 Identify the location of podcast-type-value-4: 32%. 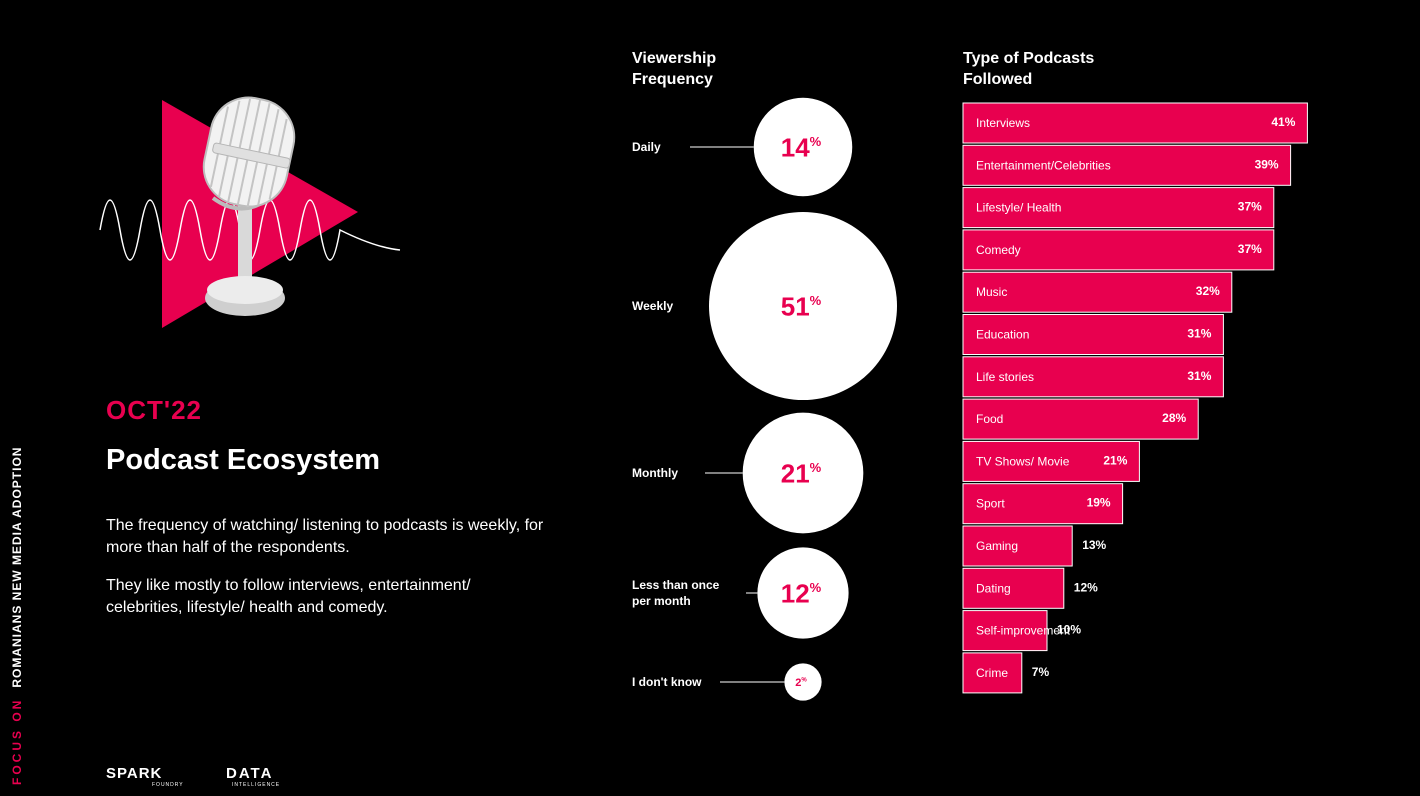
(1208, 291).